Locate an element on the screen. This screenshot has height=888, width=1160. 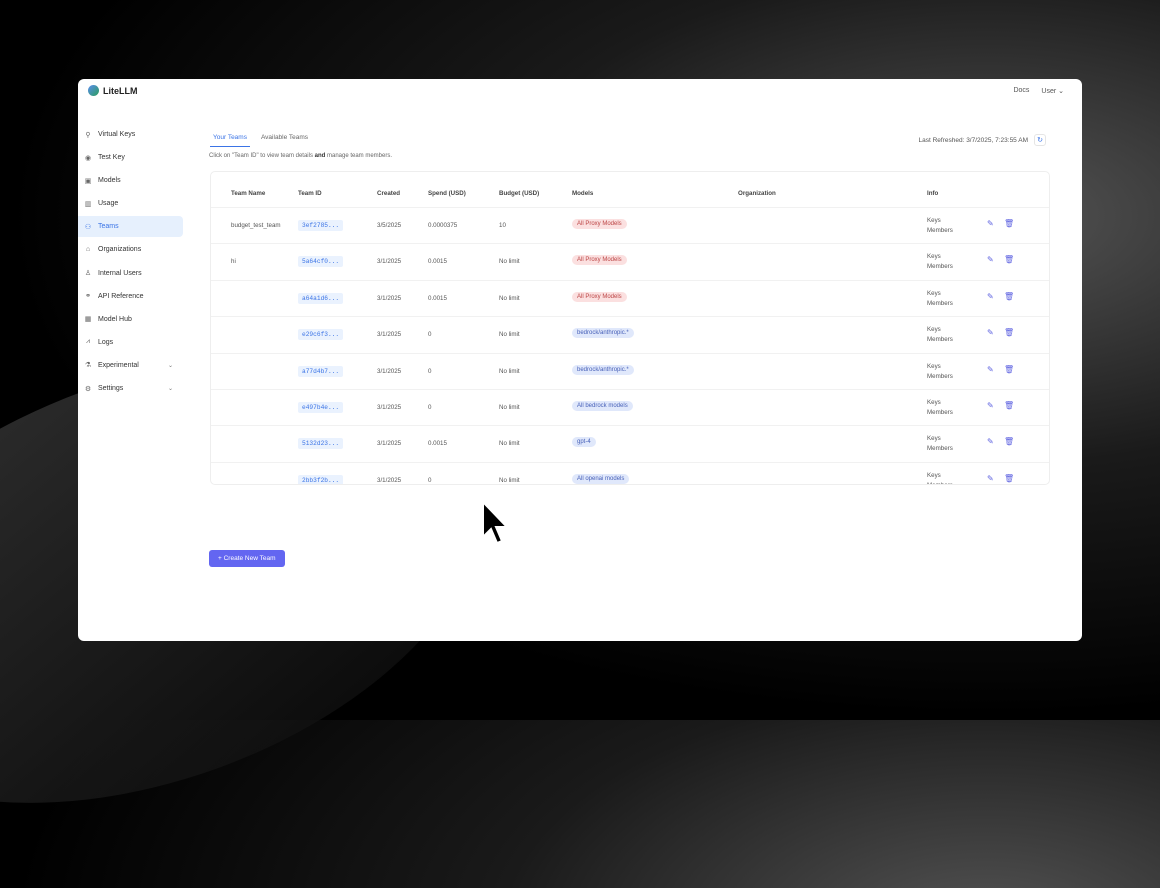
sidebar-item-label: Organizations is located at coordinates (120, 250).